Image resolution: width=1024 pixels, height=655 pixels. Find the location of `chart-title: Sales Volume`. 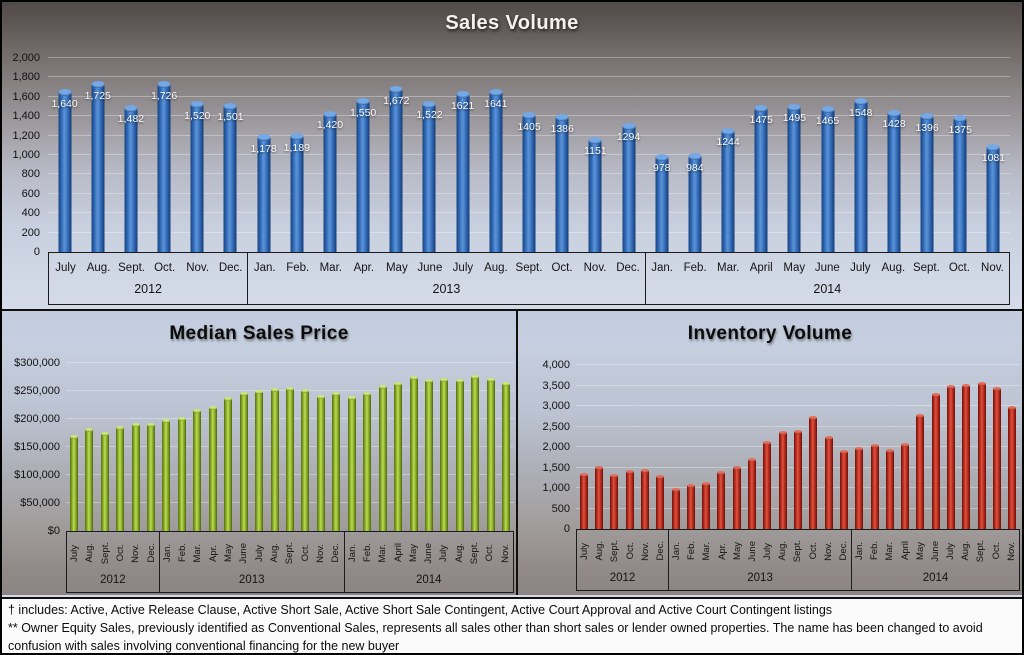

chart-title: Sales Volume is located at coordinates (512, 23).